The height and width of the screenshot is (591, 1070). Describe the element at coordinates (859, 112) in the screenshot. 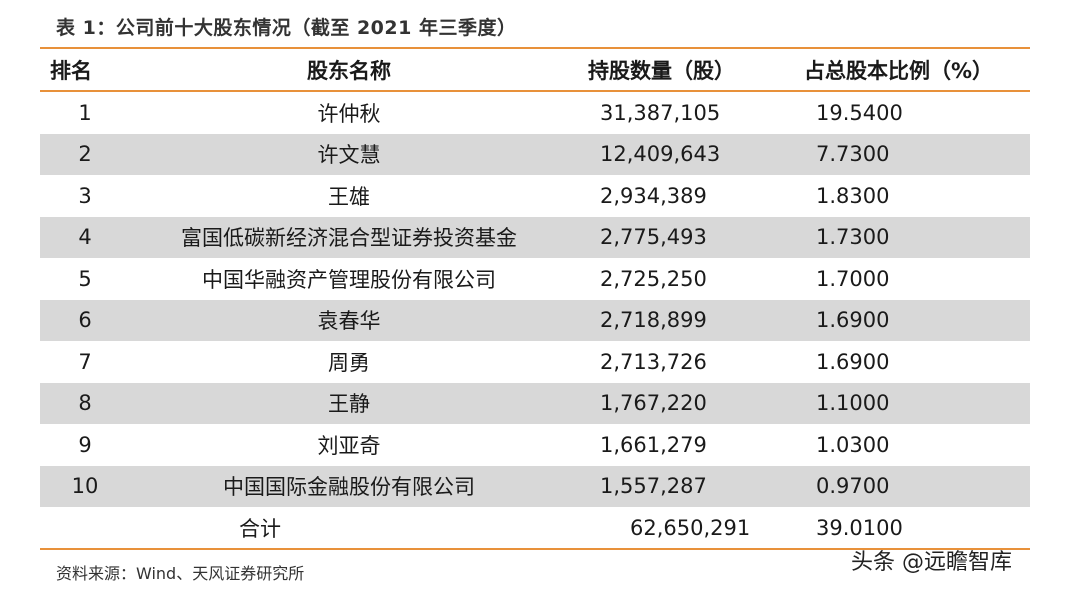

I see `ratio-cell: 19.5400` at that location.